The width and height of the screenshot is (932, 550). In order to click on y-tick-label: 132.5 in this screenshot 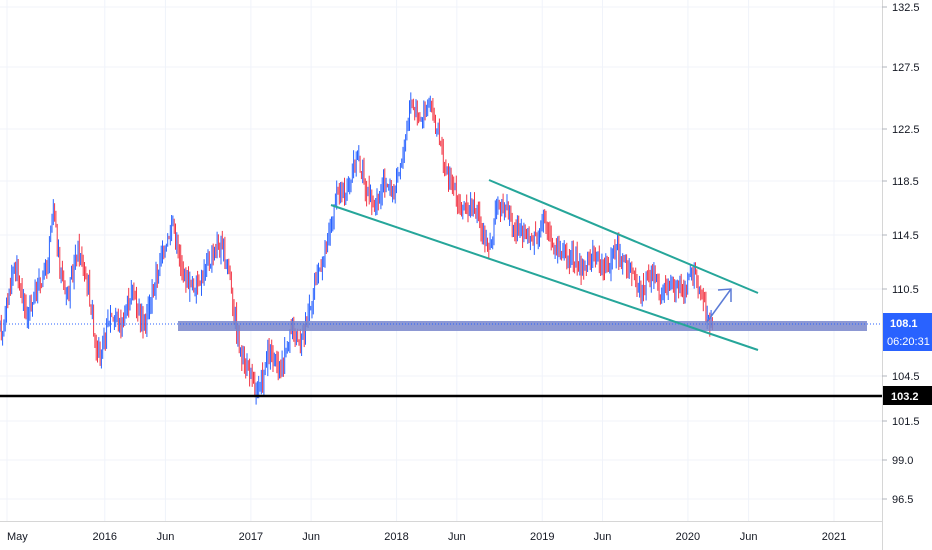, I will do `click(906, 8)`.